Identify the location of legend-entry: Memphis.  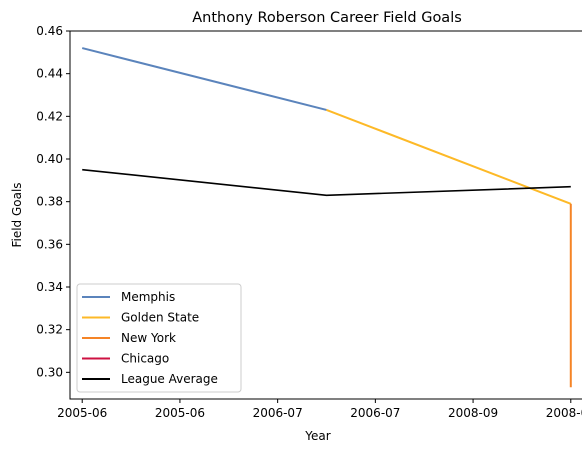
(128, 297).